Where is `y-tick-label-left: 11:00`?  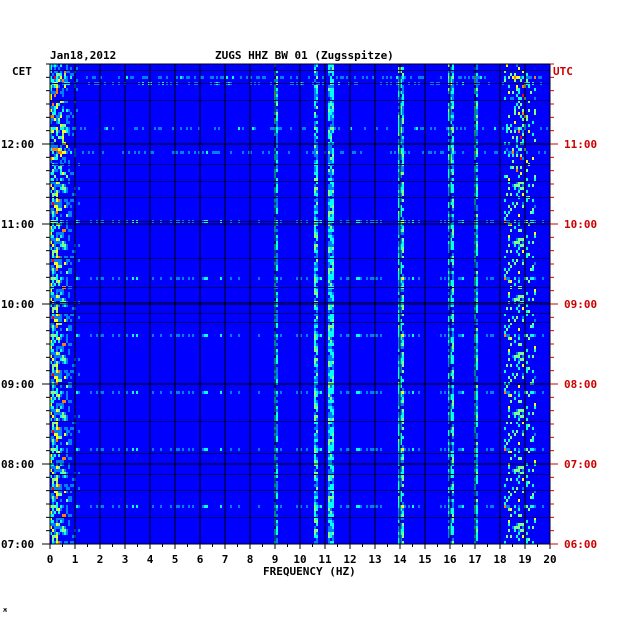 y-tick-label-left: 11:00 is located at coordinates (17, 224).